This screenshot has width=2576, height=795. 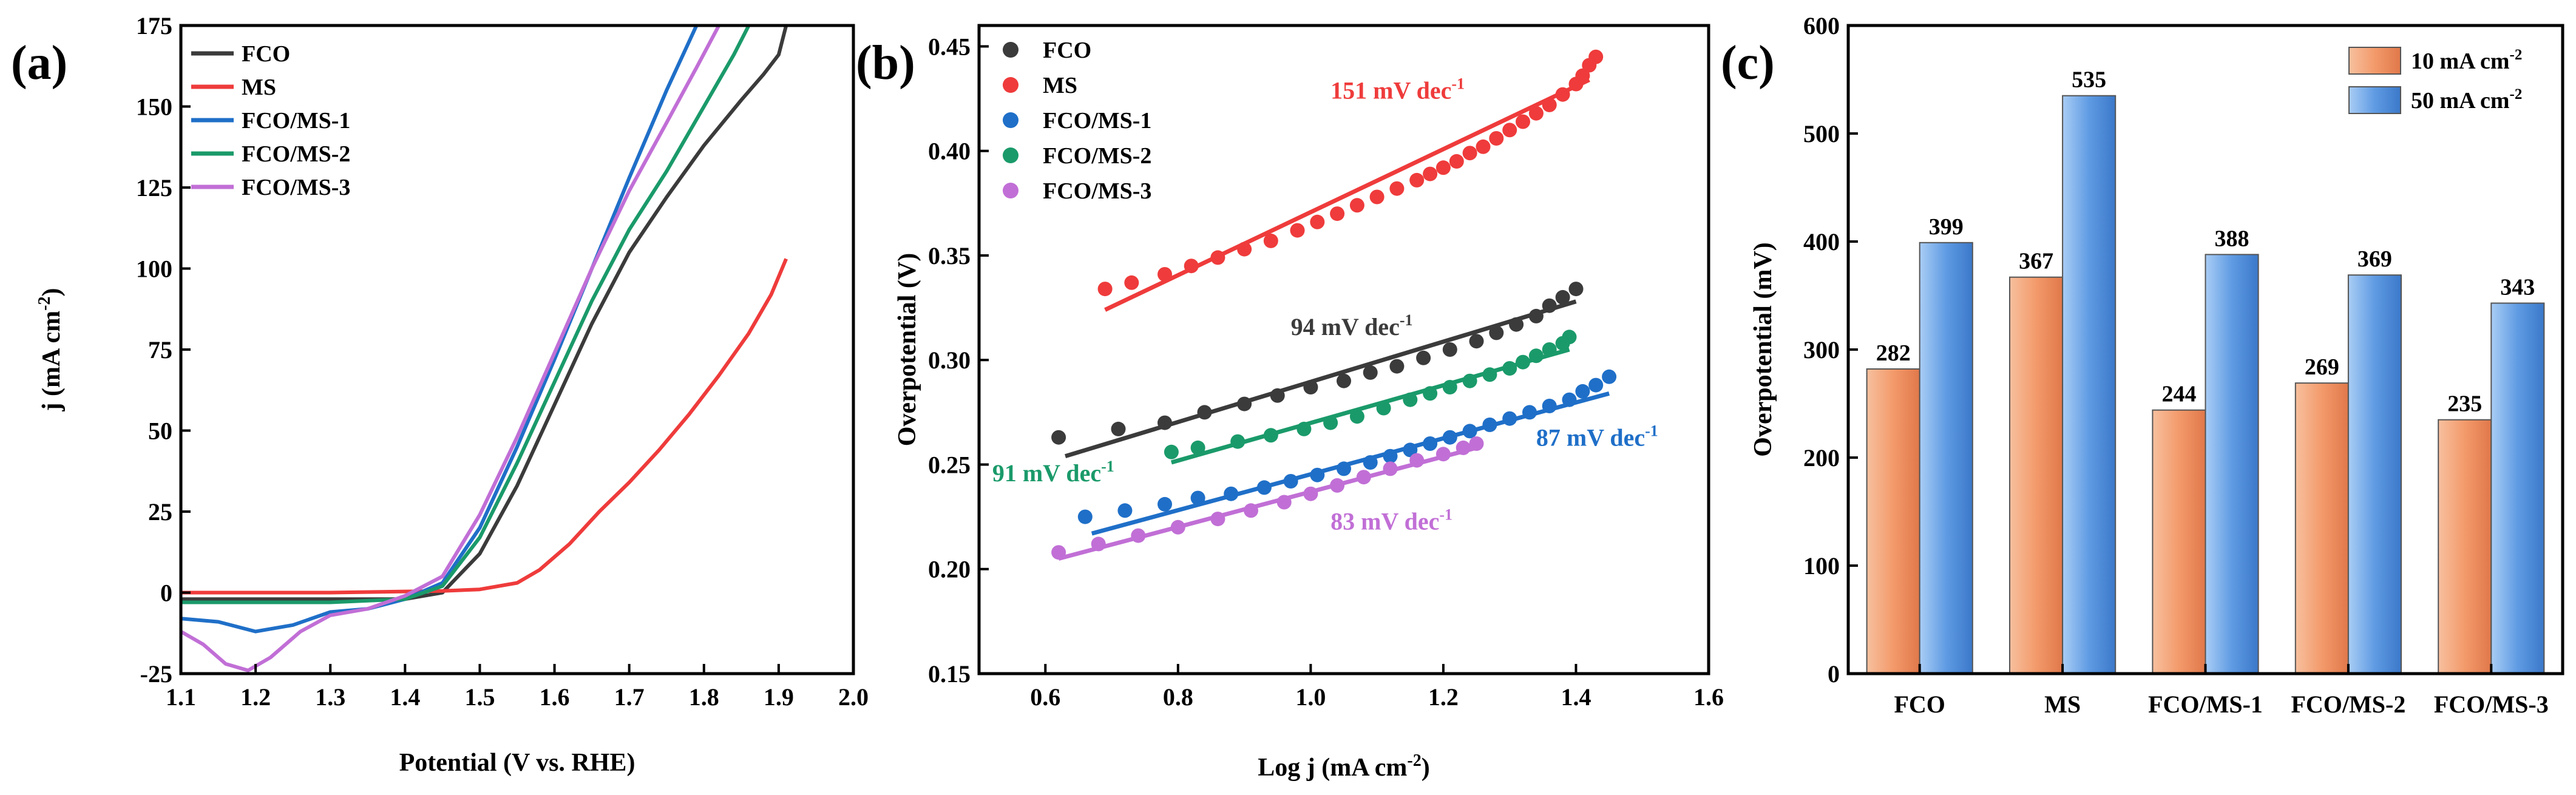 What do you see at coordinates (1053, 472) in the screenshot?
I see `slope-label-b-3: 91 mV dec-1` at bounding box center [1053, 472].